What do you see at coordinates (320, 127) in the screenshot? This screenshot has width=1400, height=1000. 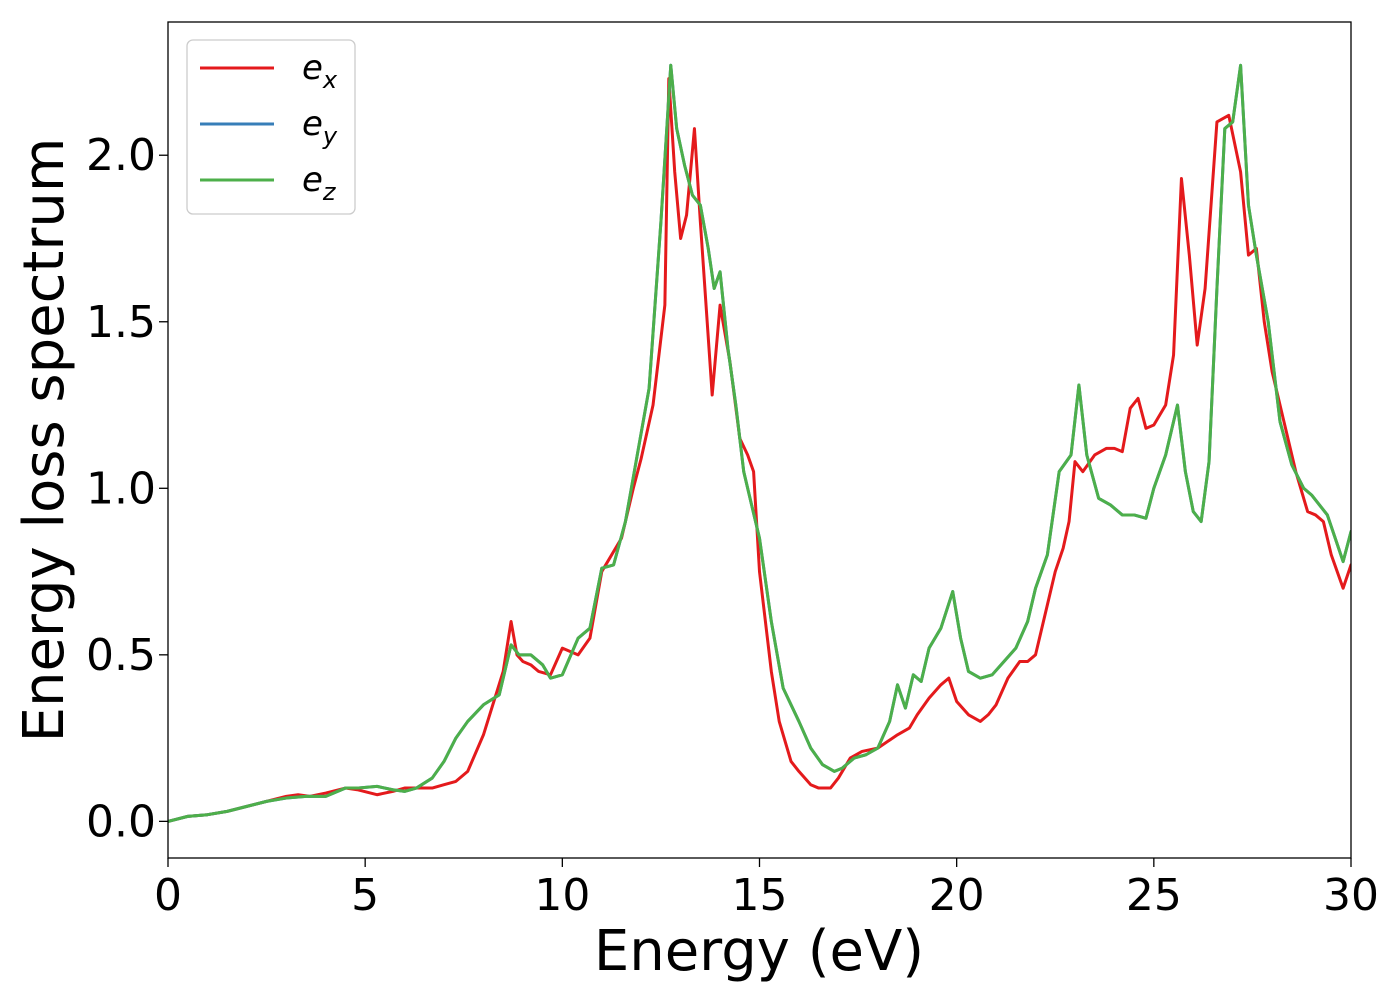 I see `legend-label-y: ey` at bounding box center [320, 127].